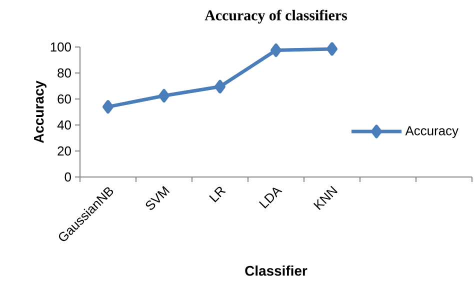 Image resolution: width=474 pixels, height=304 pixels. What do you see at coordinates (431, 132) in the screenshot?
I see `legend-label: Accuracy` at bounding box center [431, 132].